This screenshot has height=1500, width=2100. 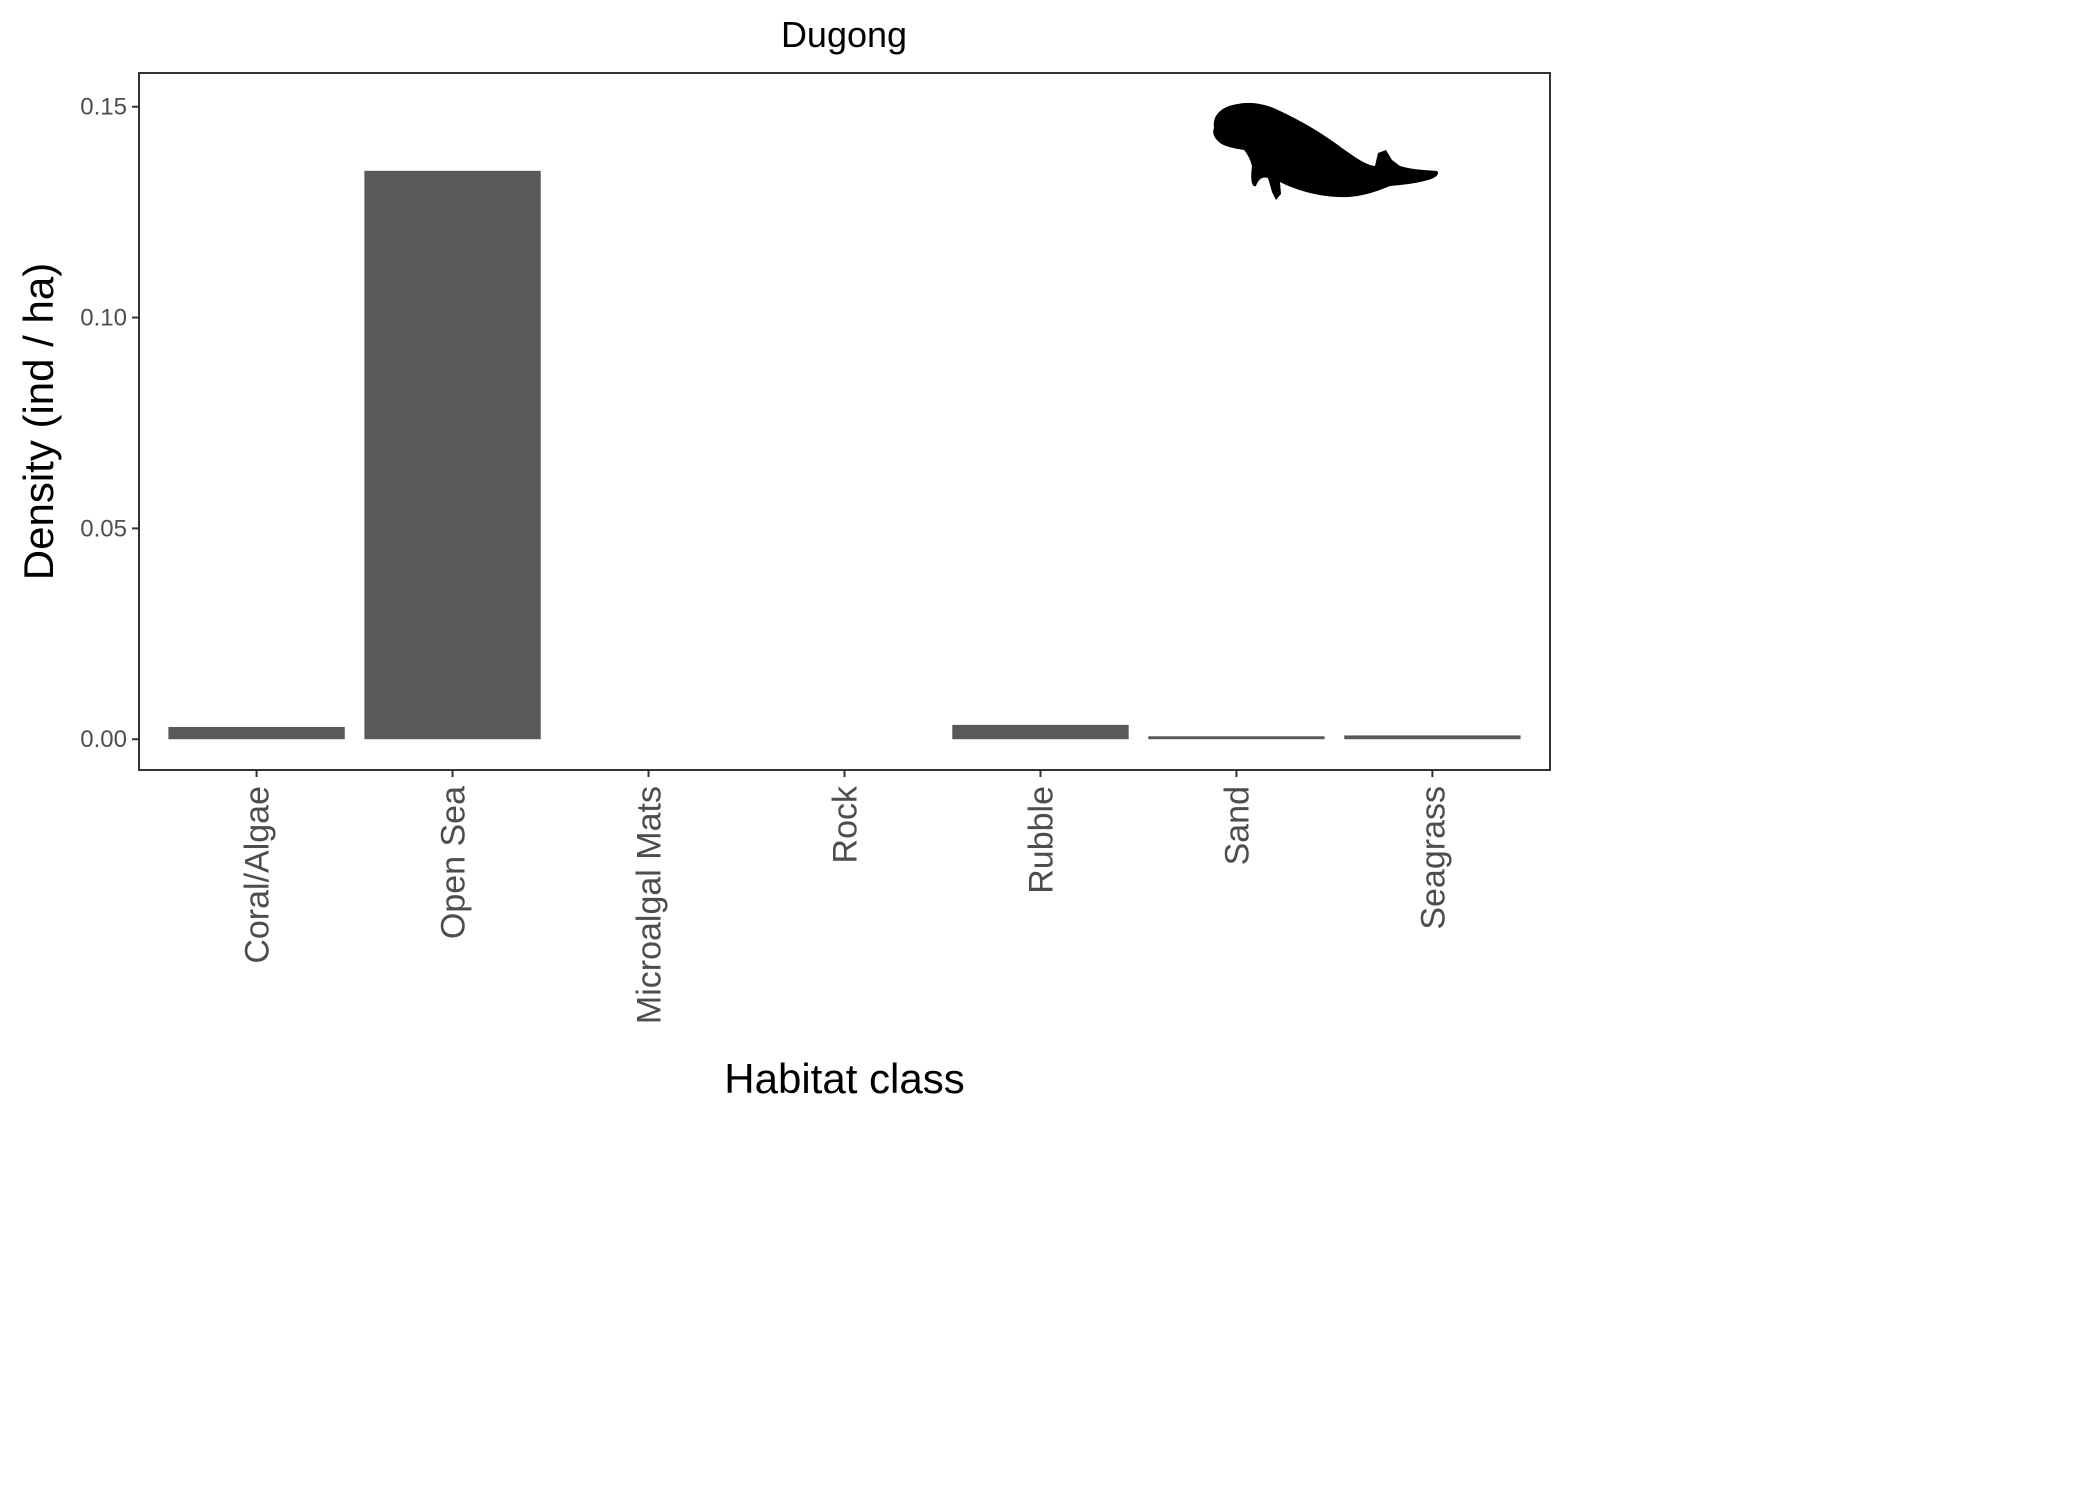 I want to click on y-tick-label: 0.10, so click(x=103, y=318).